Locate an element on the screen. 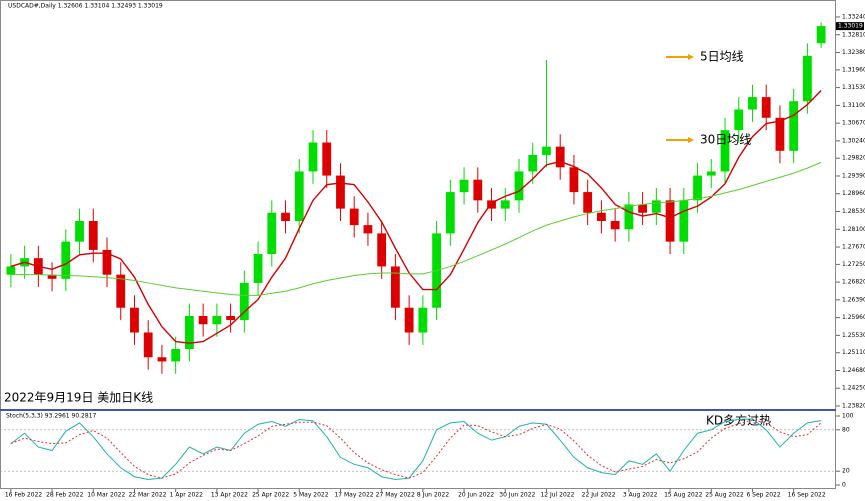 The height and width of the screenshot is (501, 865). y-tick-label: 1.24680 is located at coordinates (853, 370).